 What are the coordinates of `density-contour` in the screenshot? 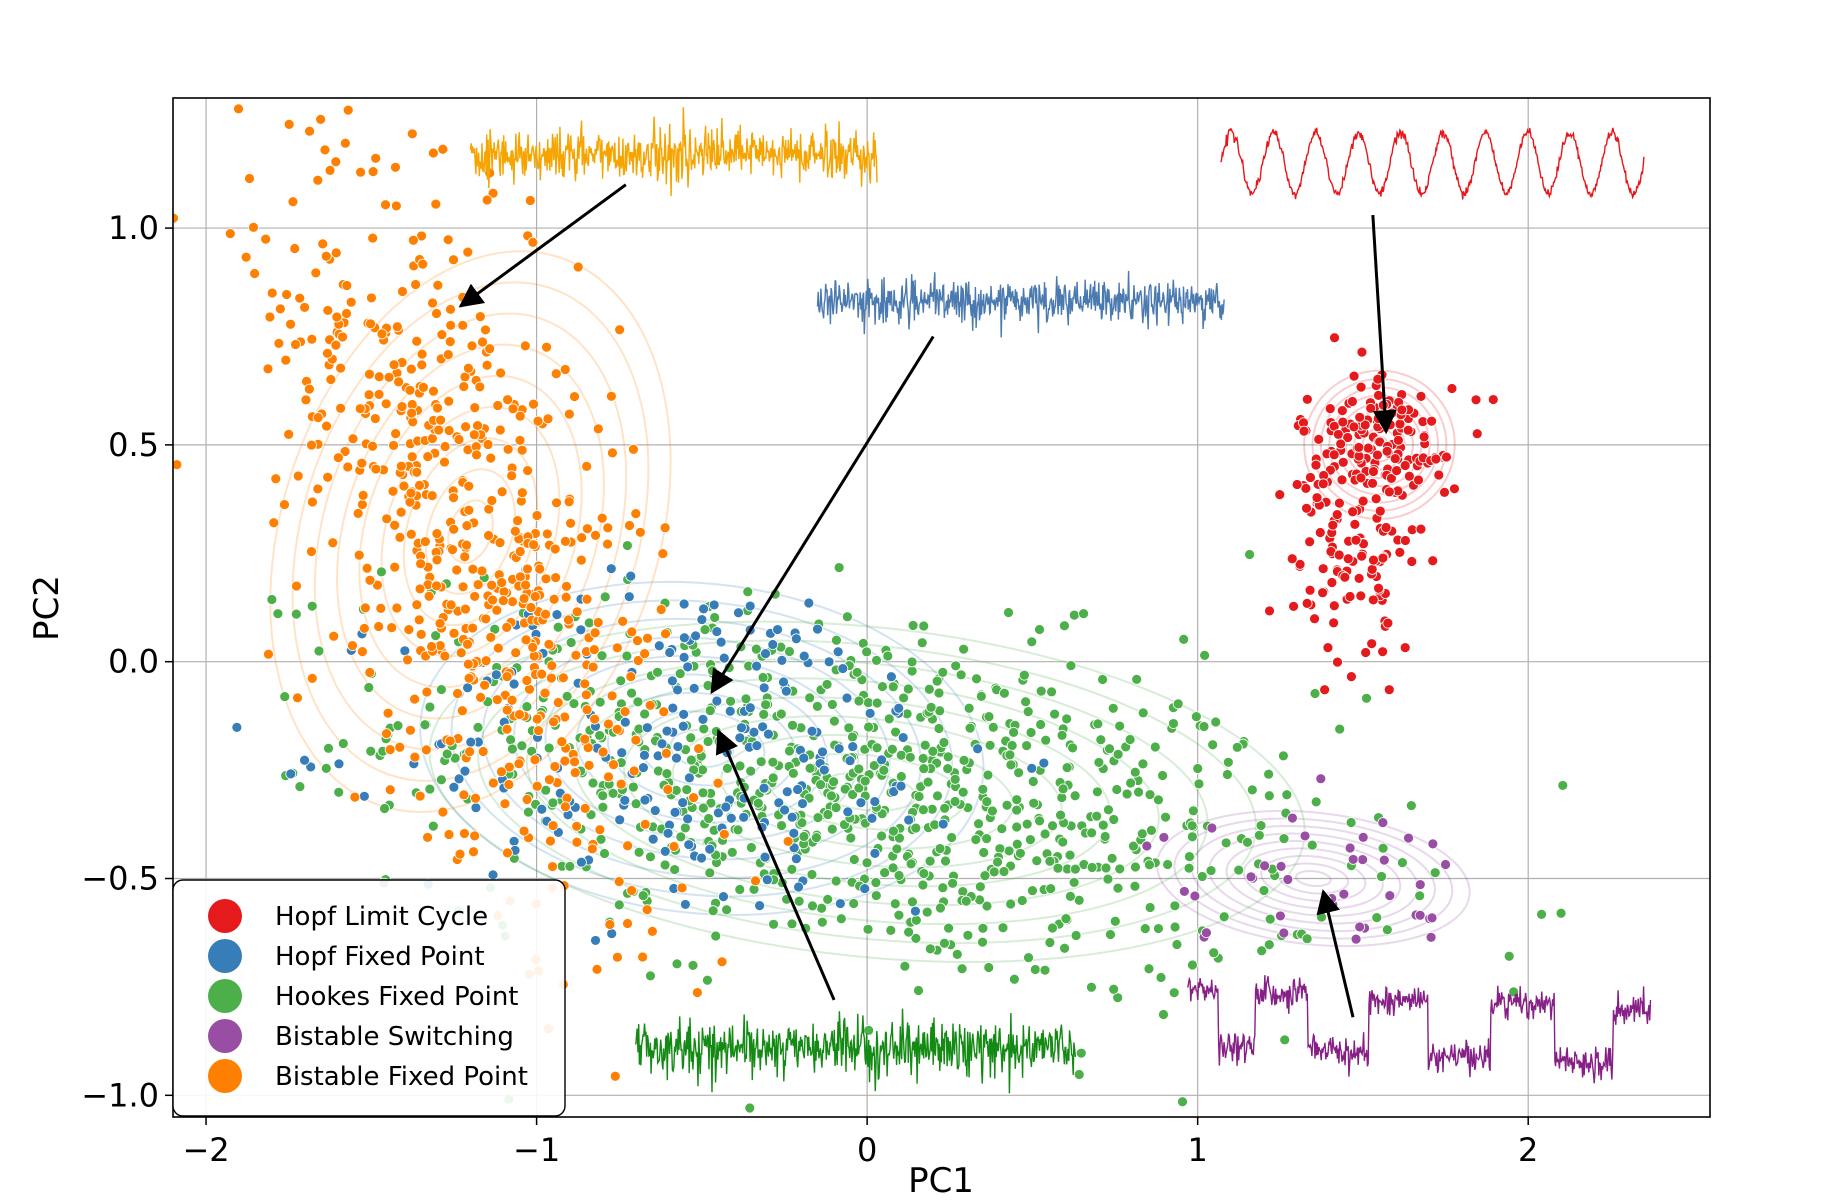 It's located at (1379, 445).